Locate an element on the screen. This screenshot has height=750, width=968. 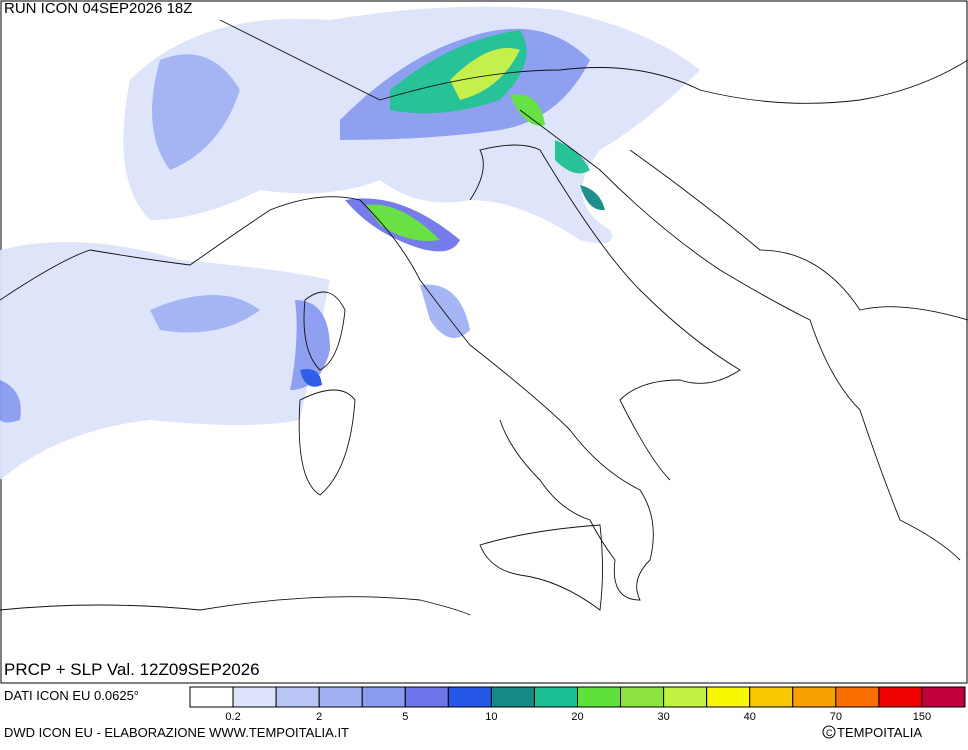
colorbar-label: 5 is located at coordinates (405, 717).